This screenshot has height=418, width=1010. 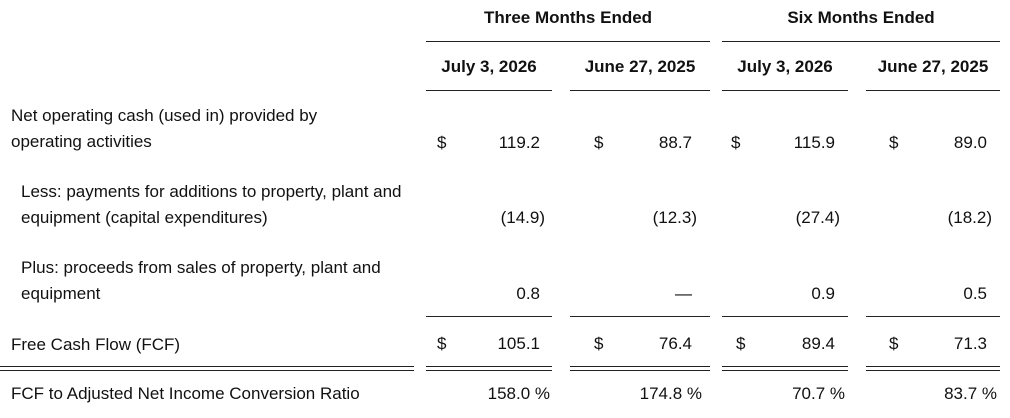 I want to click on column-header-three-months-current: July 3, 2026, so click(x=489, y=66).